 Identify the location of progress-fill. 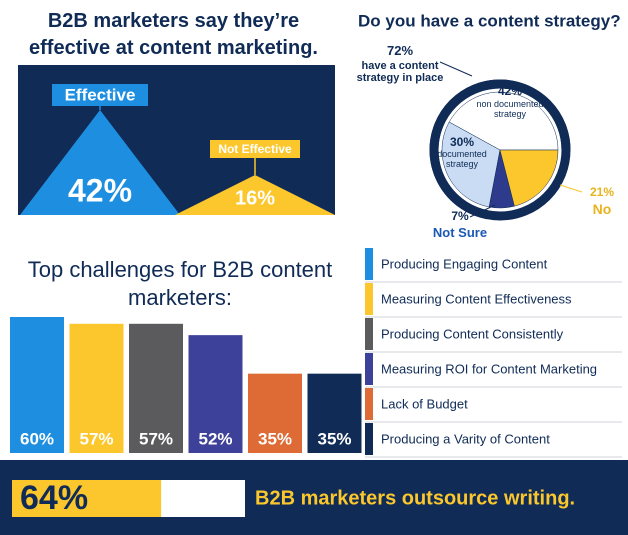
(87, 498).